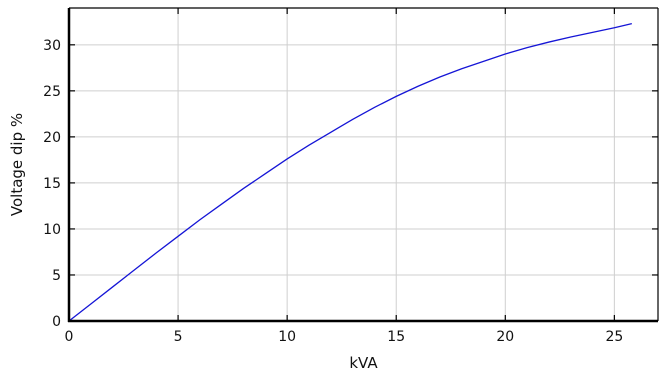 Image resolution: width=659 pixels, height=376 pixels. What do you see at coordinates (363, 363) in the screenshot?
I see `x-axis-label: kVA` at bounding box center [363, 363].